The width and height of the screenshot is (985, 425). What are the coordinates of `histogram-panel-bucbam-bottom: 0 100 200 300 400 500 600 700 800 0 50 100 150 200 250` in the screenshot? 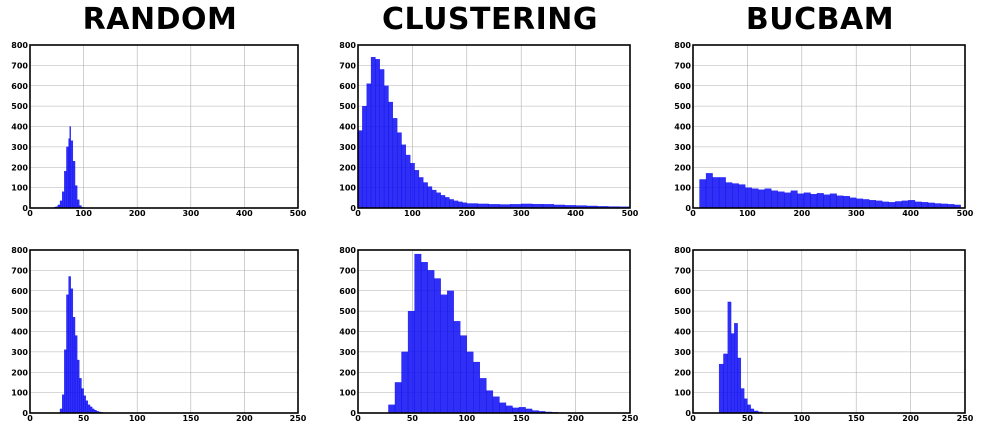 It's located at (823, 334).